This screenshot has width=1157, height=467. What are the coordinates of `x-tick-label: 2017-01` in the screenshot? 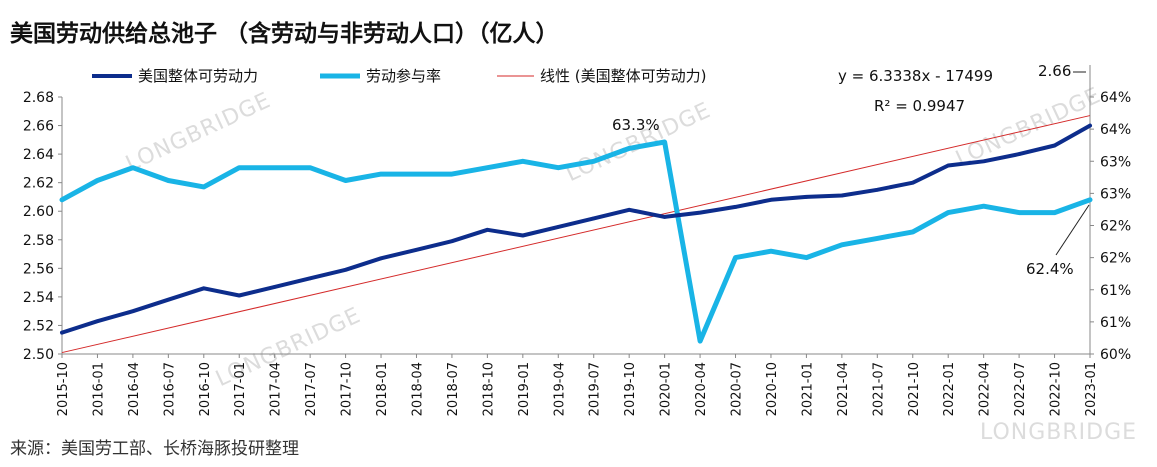 It's located at (240, 389).